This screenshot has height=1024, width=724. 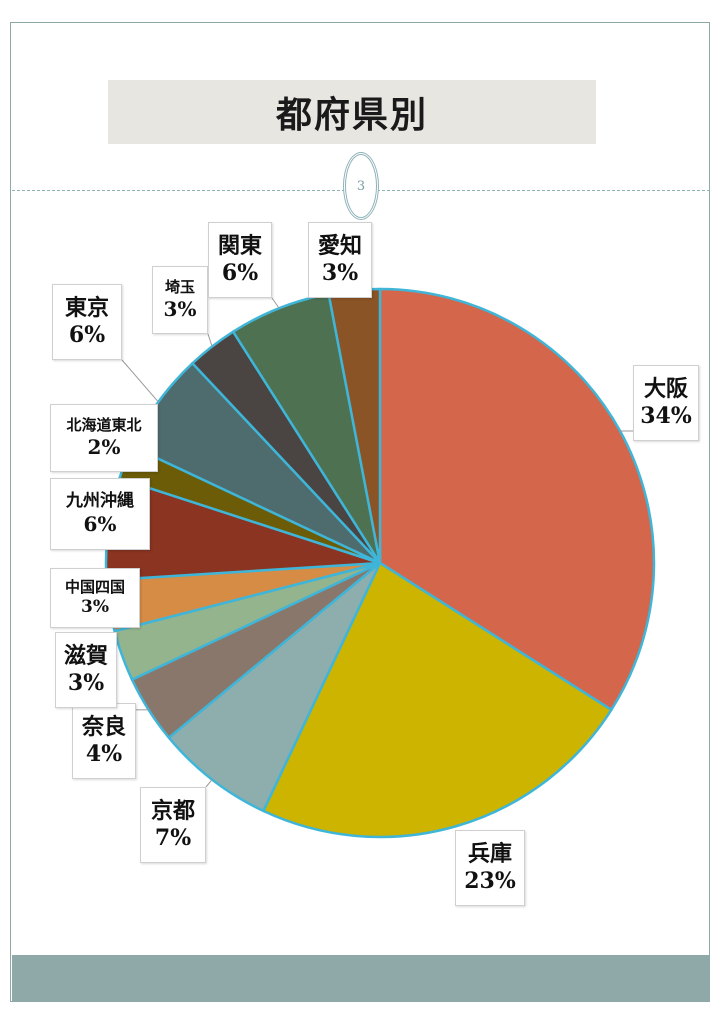 What do you see at coordinates (339, 246) in the screenshot?
I see `slice-label-name: 愛知` at bounding box center [339, 246].